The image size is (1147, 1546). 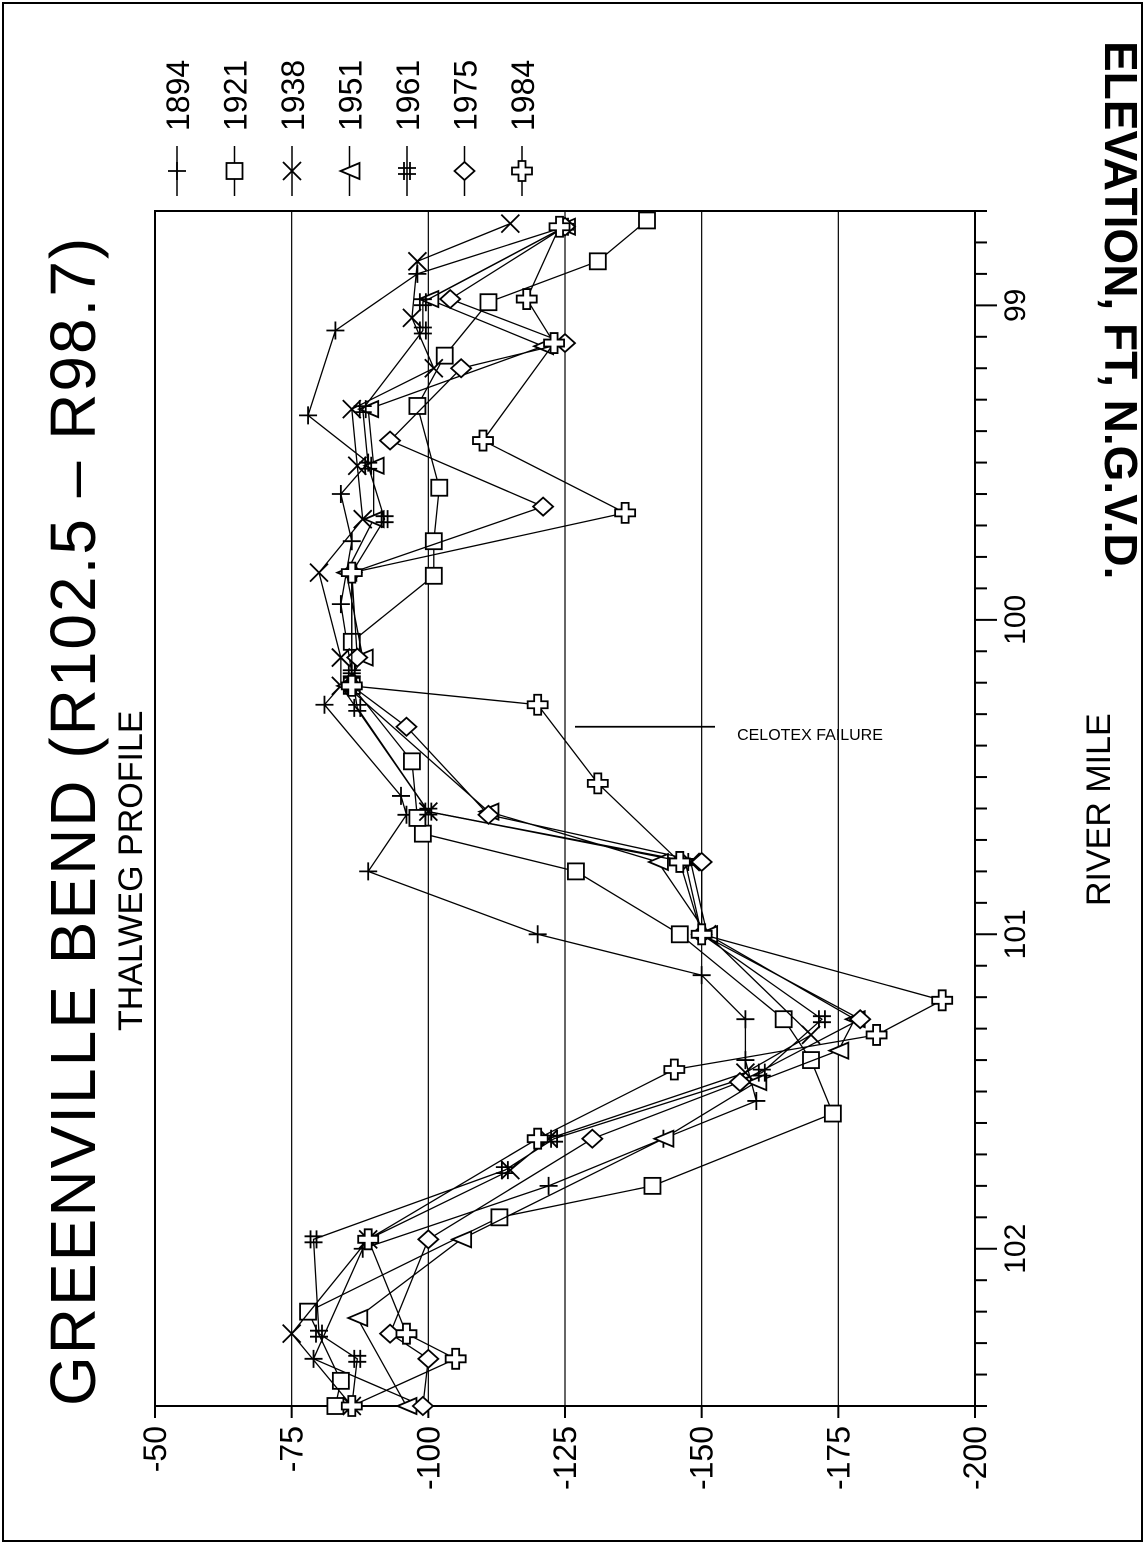 What do you see at coordinates (466, 95) in the screenshot?
I see `legend-label: 1975` at bounding box center [466, 95].